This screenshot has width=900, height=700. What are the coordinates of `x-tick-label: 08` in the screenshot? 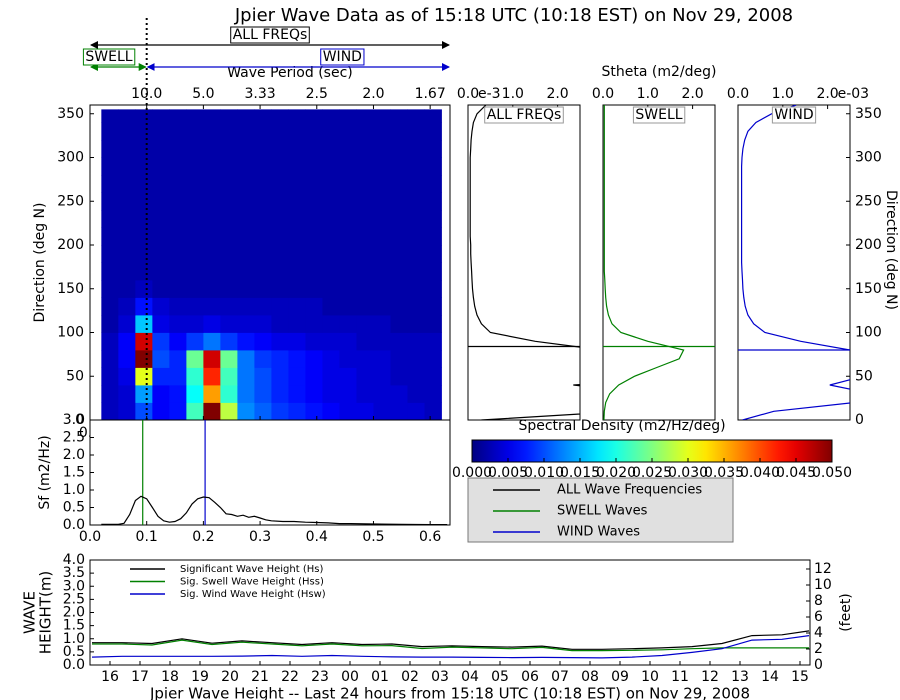 It's located at (590, 677).